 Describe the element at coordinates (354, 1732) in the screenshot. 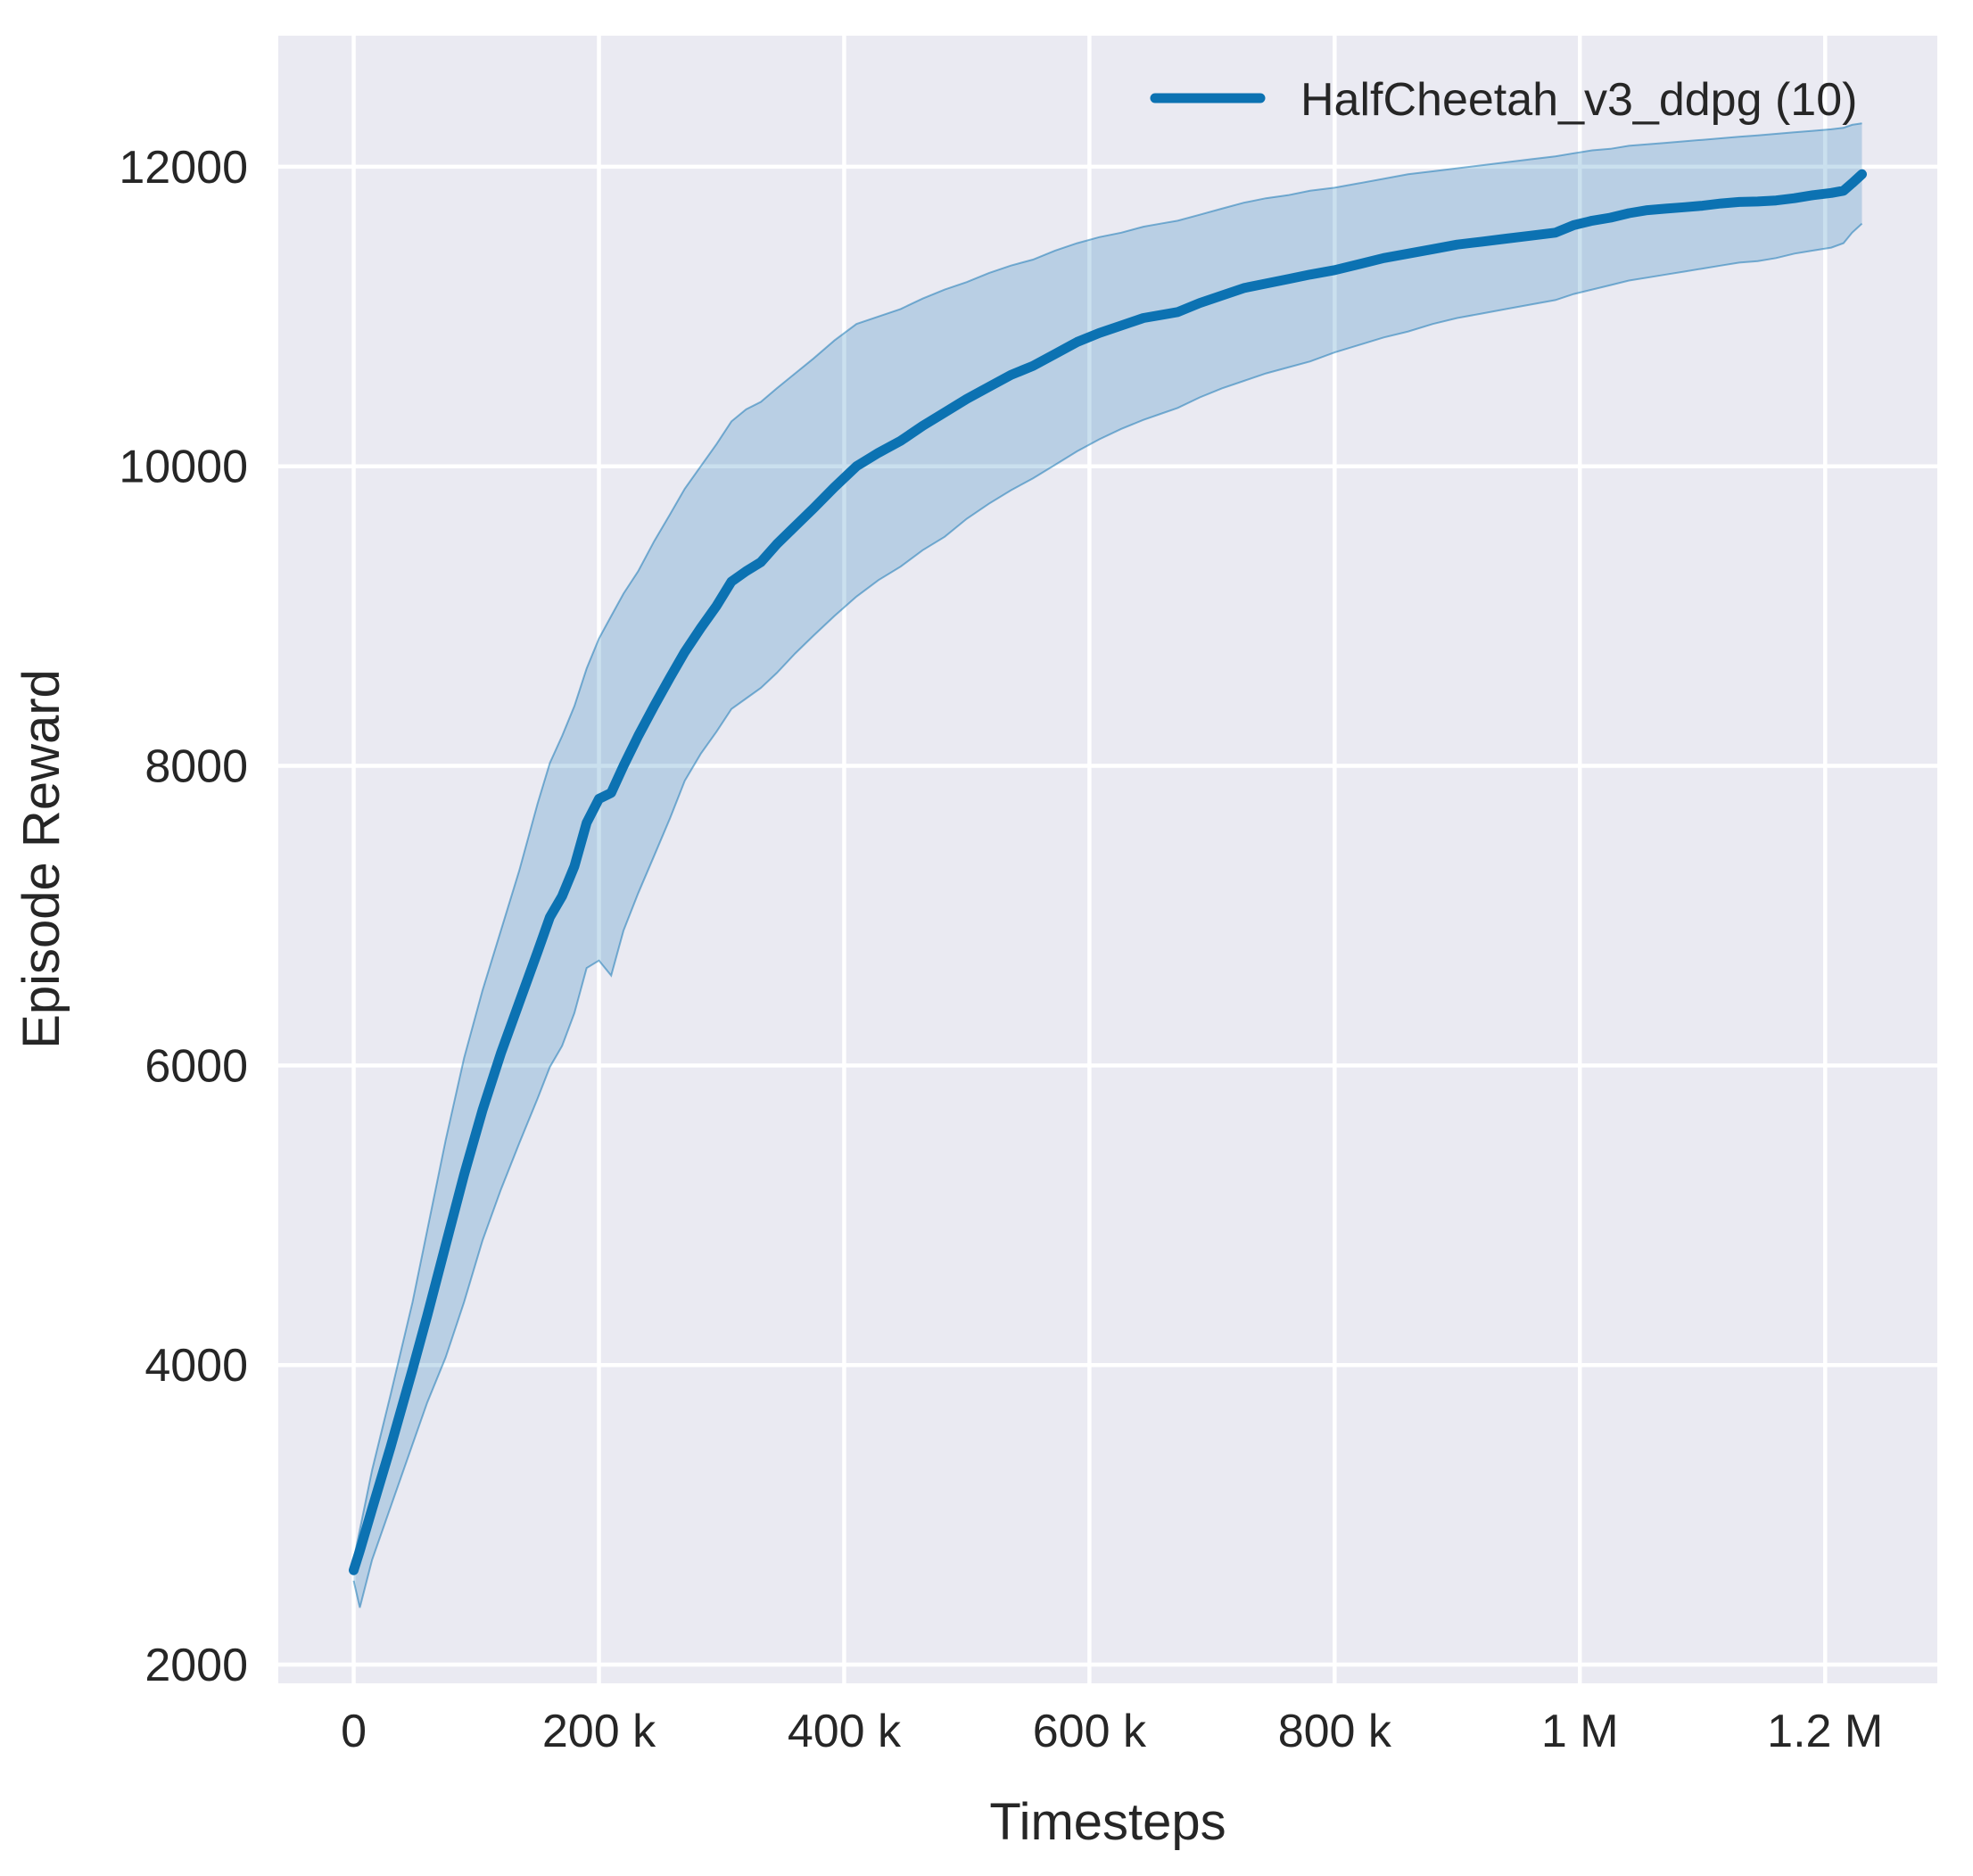

I see `x-tick-label: 0` at that location.